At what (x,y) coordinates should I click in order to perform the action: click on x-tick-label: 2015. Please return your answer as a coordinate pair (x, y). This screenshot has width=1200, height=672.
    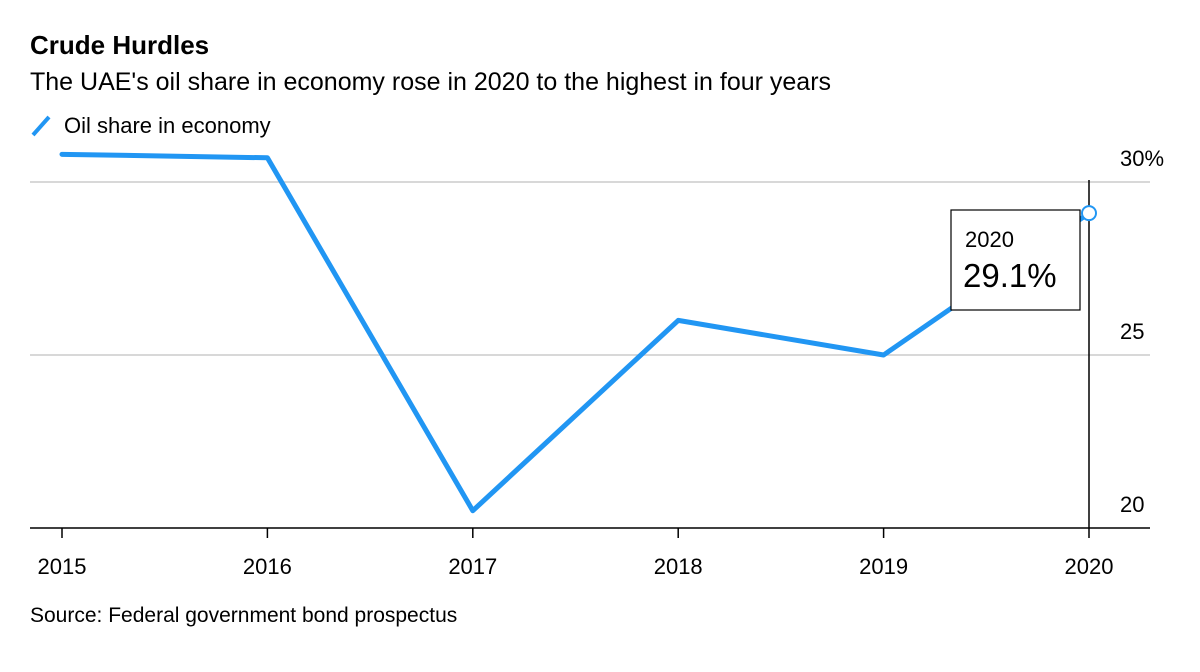
    Looking at the image, I should click on (62, 566).